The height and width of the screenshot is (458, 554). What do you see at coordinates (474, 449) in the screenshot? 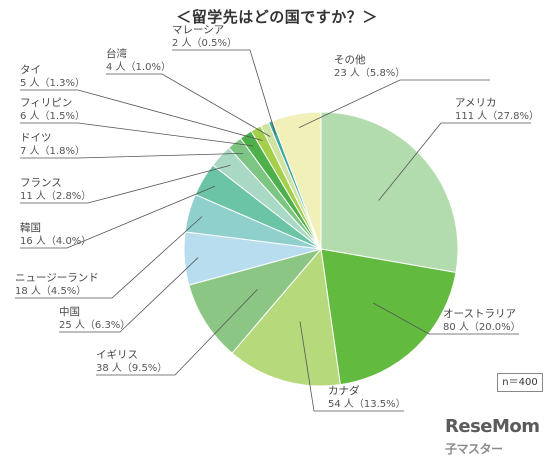
I see `logo-sub-text: 子マスター` at bounding box center [474, 449].